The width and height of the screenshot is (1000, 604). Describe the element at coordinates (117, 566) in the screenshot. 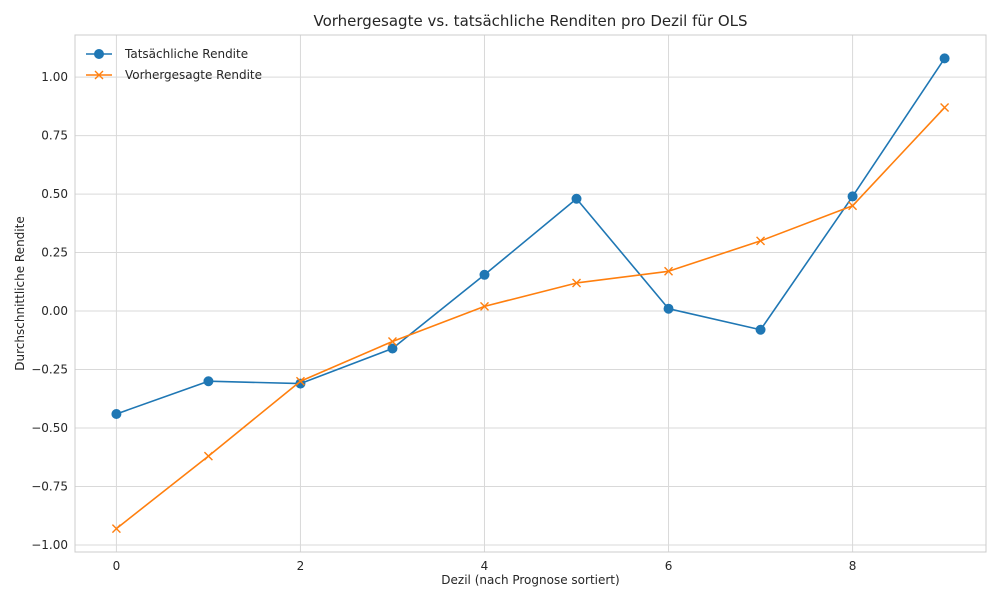

I see `x-tick-label: 0` at that location.